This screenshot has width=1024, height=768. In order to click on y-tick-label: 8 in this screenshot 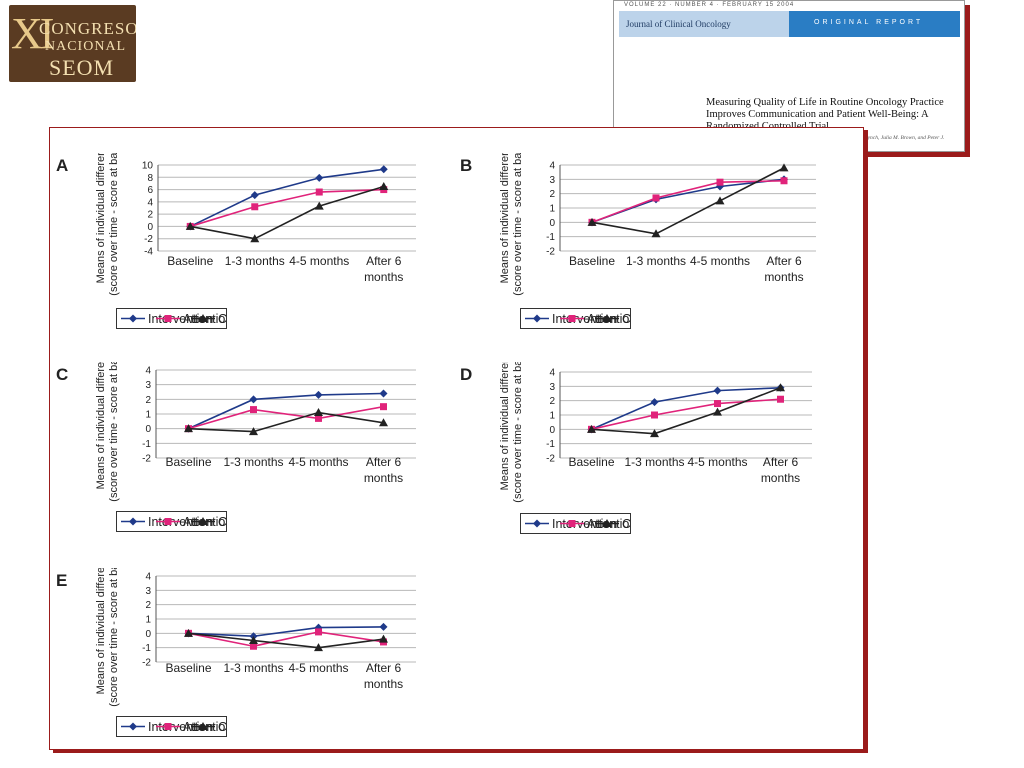, I will do `click(150, 178)`.